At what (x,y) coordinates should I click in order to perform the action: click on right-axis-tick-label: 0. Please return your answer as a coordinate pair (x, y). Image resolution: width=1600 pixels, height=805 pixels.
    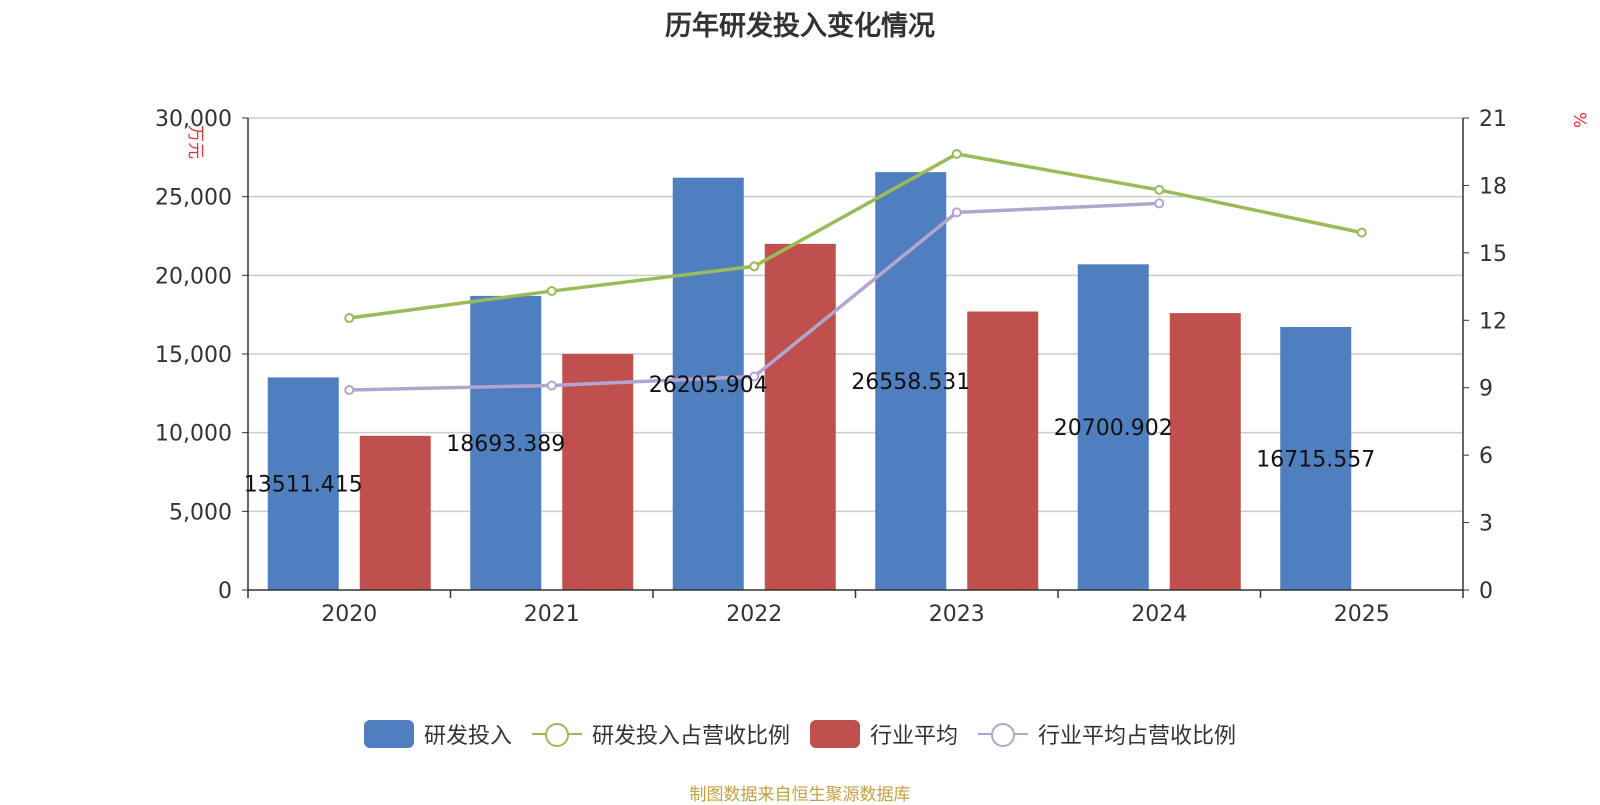
    Looking at the image, I should click on (1486, 591).